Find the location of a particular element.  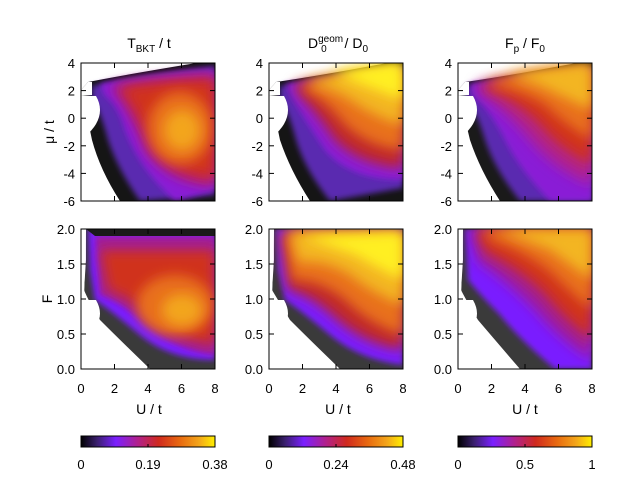

colorbar-tick-label: 0.48 is located at coordinates (402, 464).